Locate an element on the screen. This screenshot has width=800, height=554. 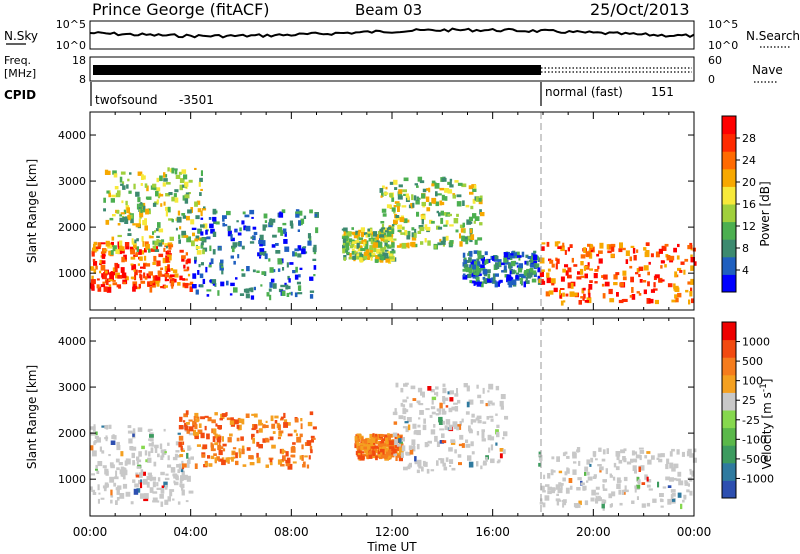
x-tick-label: 12:00 is located at coordinates (392, 532).